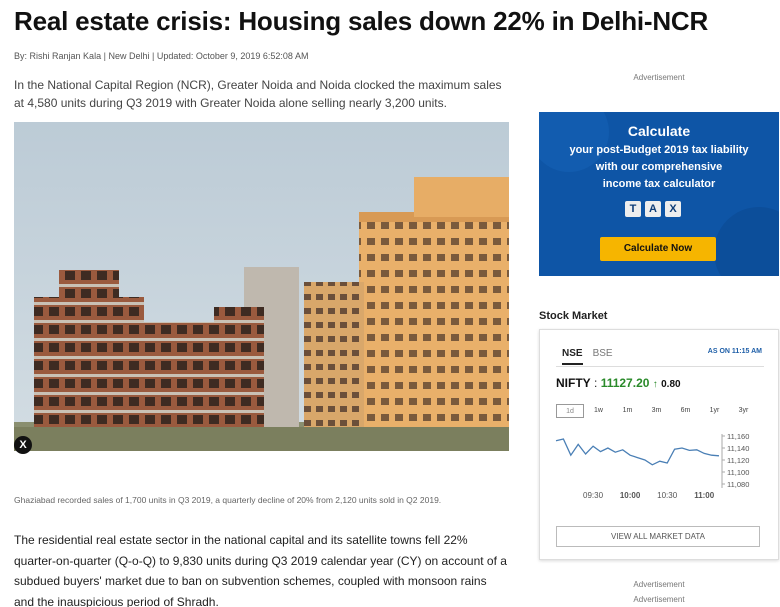  Describe the element at coordinates (738, 472) in the screenshot. I see `y-tick-label: 11,100` at that location.